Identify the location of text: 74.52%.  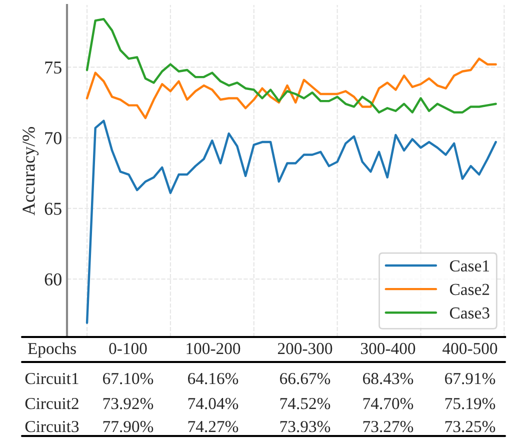
(305, 404).